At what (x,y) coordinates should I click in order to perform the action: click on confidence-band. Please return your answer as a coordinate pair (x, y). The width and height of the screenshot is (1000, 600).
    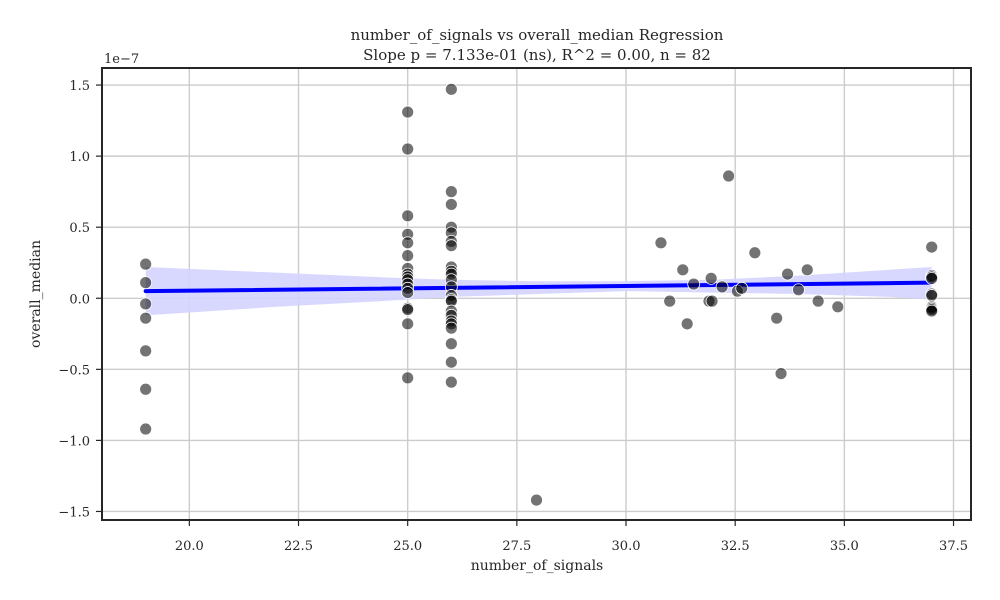
    Looking at the image, I should click on (538, 291).